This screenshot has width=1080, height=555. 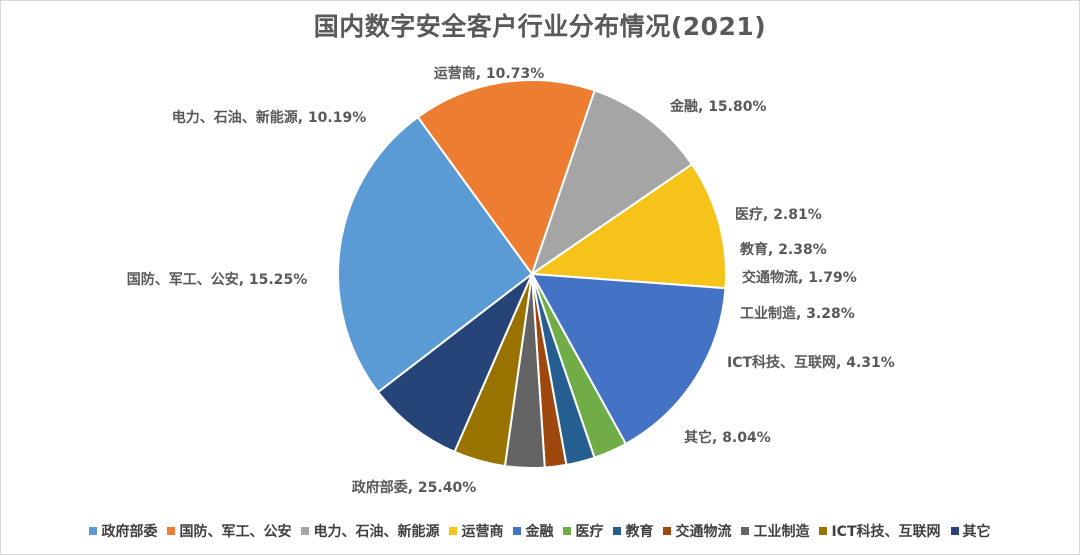 I want to click on data-label-1: 国防、军工、公安, 15.25%, so click(x=217, y=279).